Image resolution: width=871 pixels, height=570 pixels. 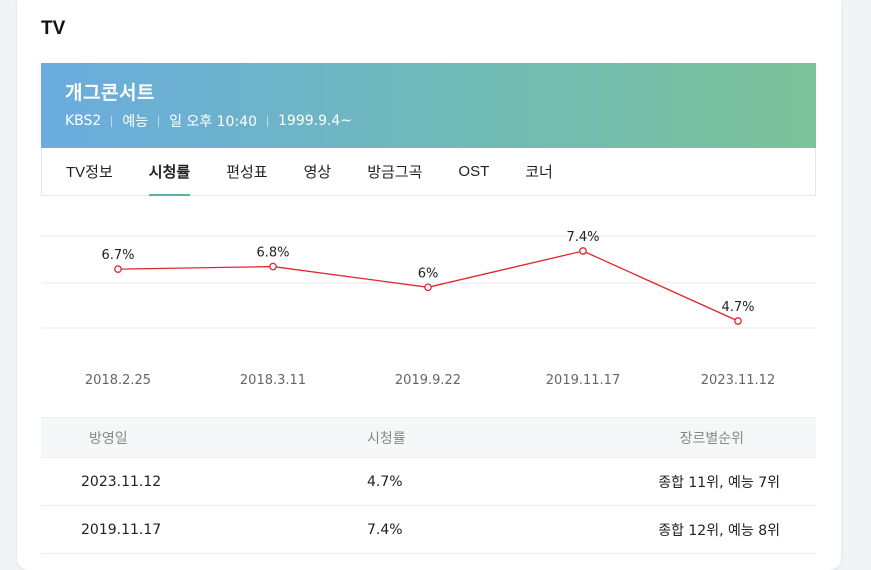 I want to click on section-title: TV, so click(x=53, y=28).